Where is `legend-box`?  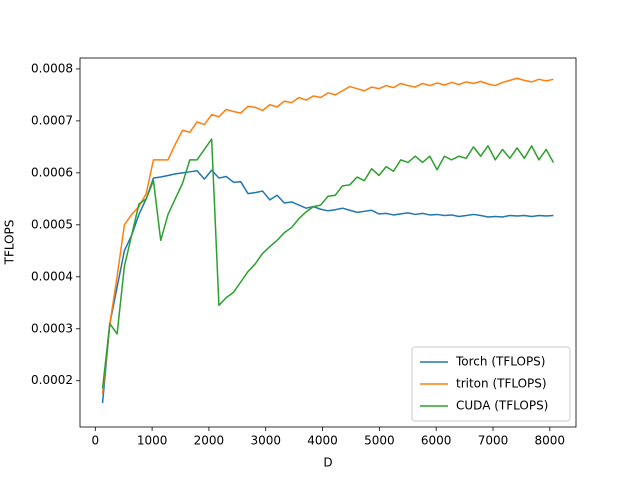 legend-box is located at coordinates (491, 384).